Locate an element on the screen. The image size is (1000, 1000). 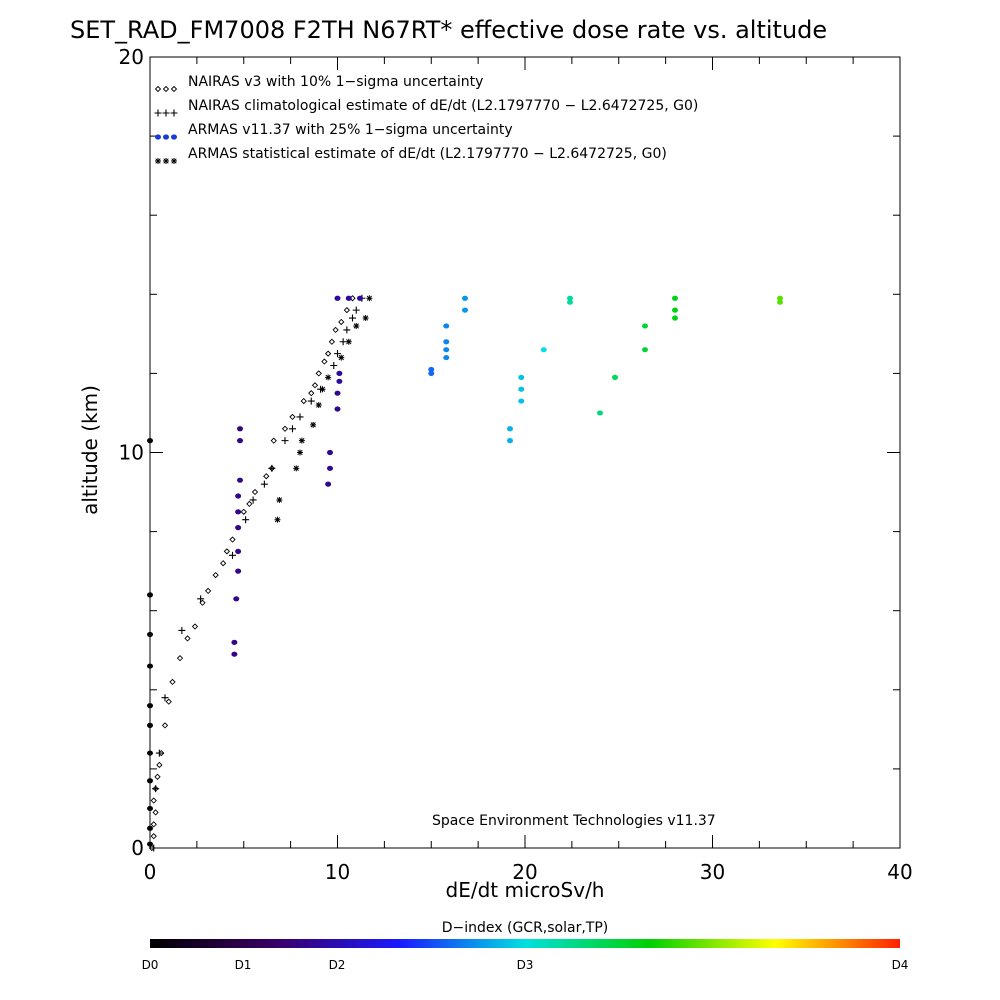
legend-entry: NAIRAS v3 with 10% 1−sigma uncertainty is located at coordinates (335, 82).